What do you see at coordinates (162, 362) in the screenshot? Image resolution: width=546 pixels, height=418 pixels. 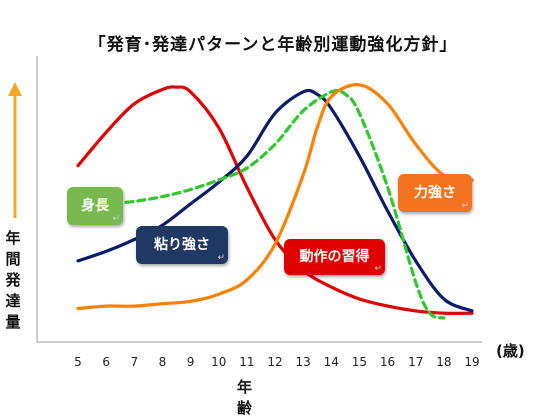 I see `x-tick-label: 8` at bounding box center [162, 362].